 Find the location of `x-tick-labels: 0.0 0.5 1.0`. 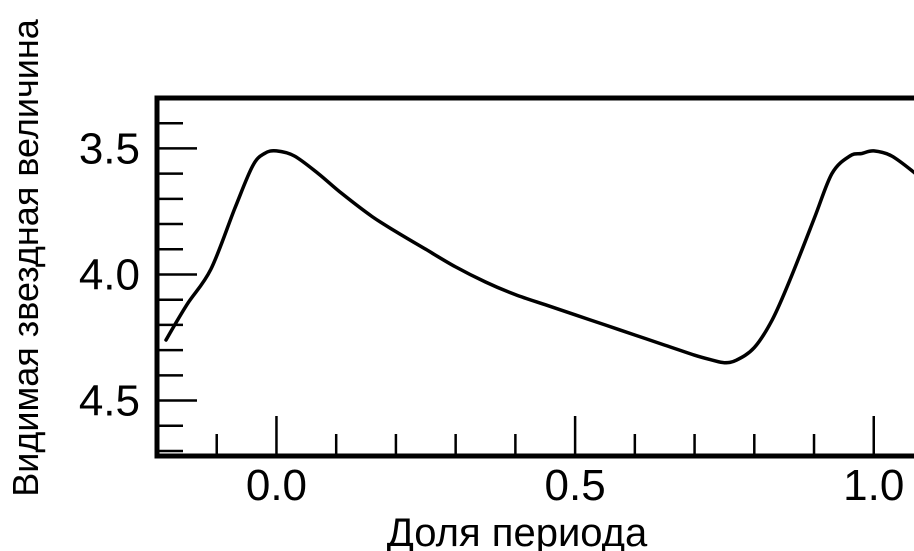

x-tick-labels: 0.0 0.5 1.0 is located at coordinates (575, 485).